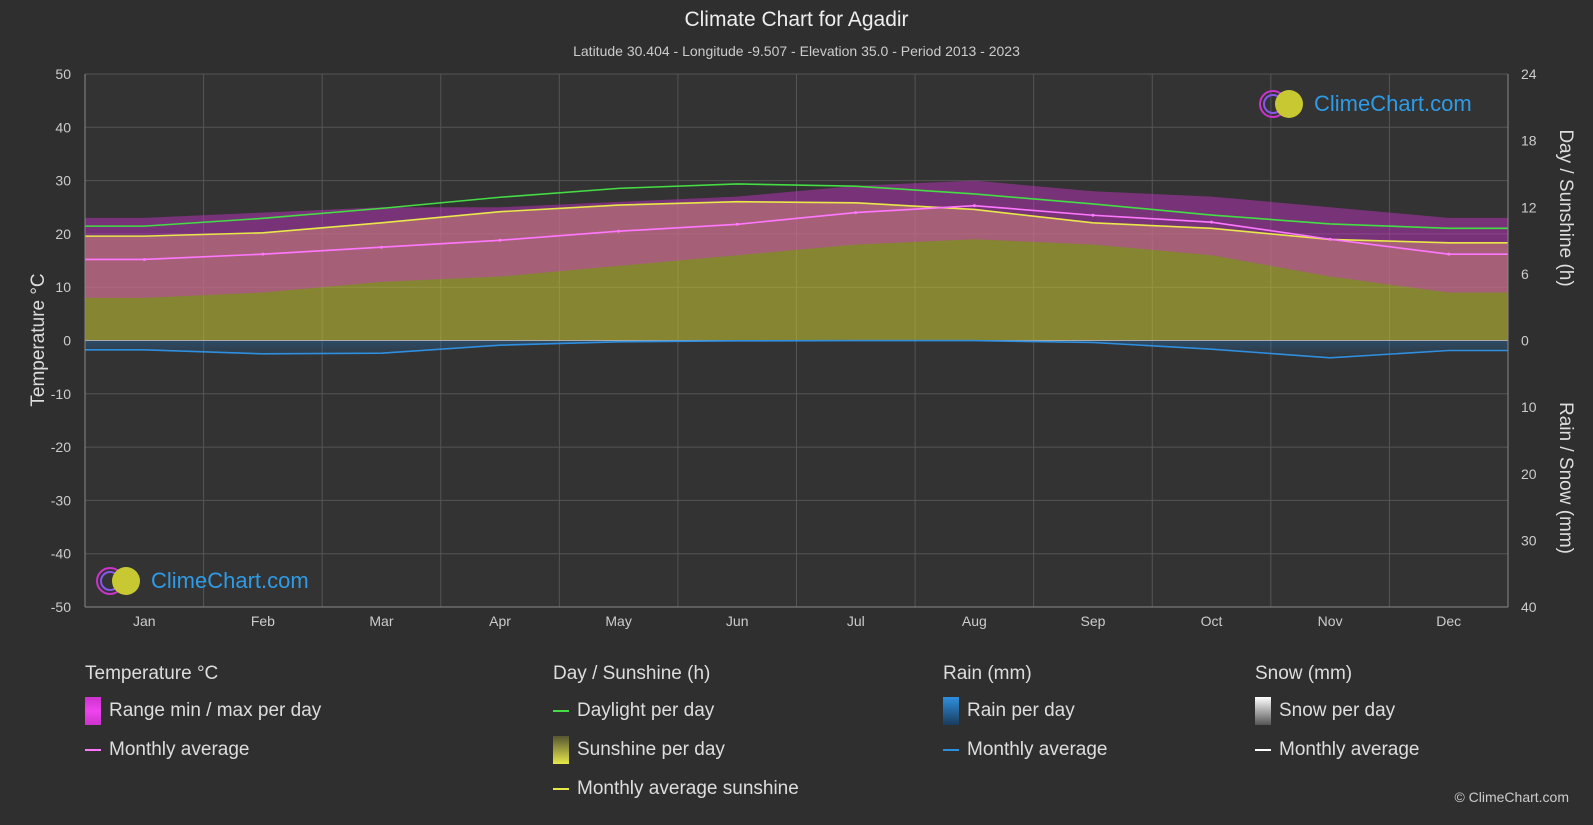 This screenshot has height=825, width=1593. What do you see at coordinates (951, 710) in the screenshot?
I see `rain-swatch` at bounding box center [951, 710].